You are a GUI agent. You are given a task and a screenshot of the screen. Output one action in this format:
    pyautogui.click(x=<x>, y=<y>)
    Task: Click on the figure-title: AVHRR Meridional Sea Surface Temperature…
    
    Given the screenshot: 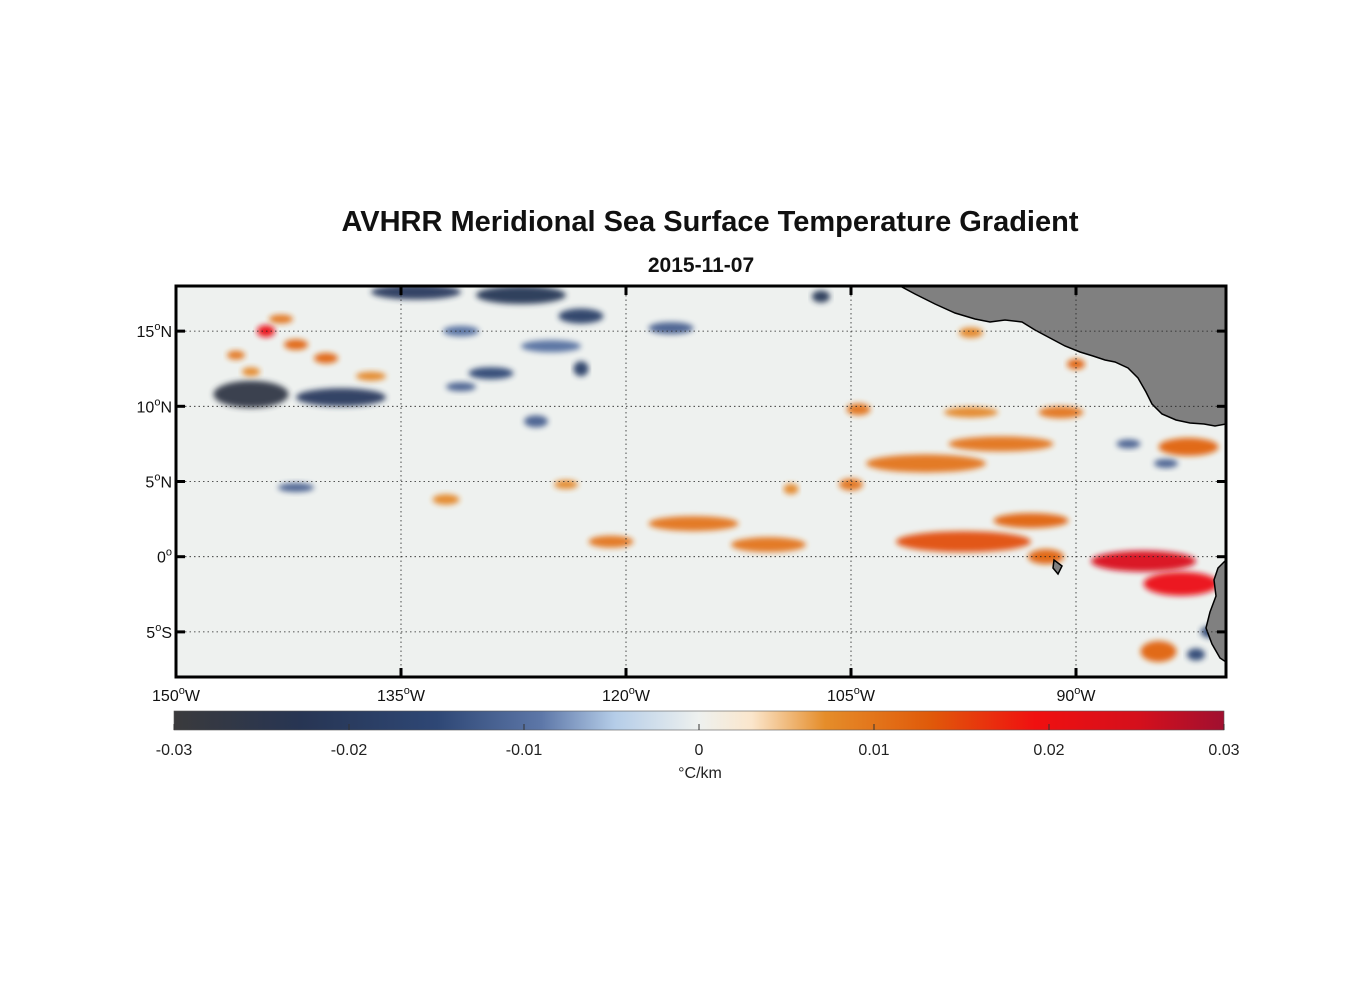 What is the action you would take?
    pyautogui.click(x=710, y=222)
    